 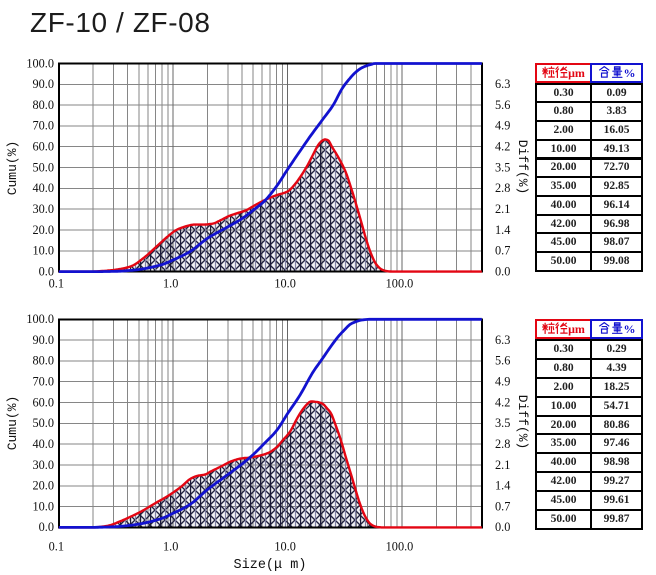 What do you see at coordinates (270, 565) in the screenshot?
I see `svg-text: Size(μ m)` at bounding box center [270, 565].